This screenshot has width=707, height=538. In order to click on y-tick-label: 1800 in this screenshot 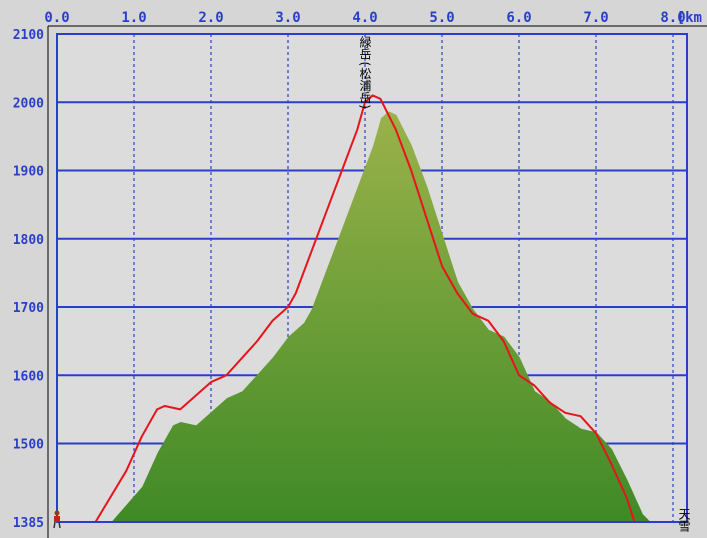, I will do `click(28, 240)`.